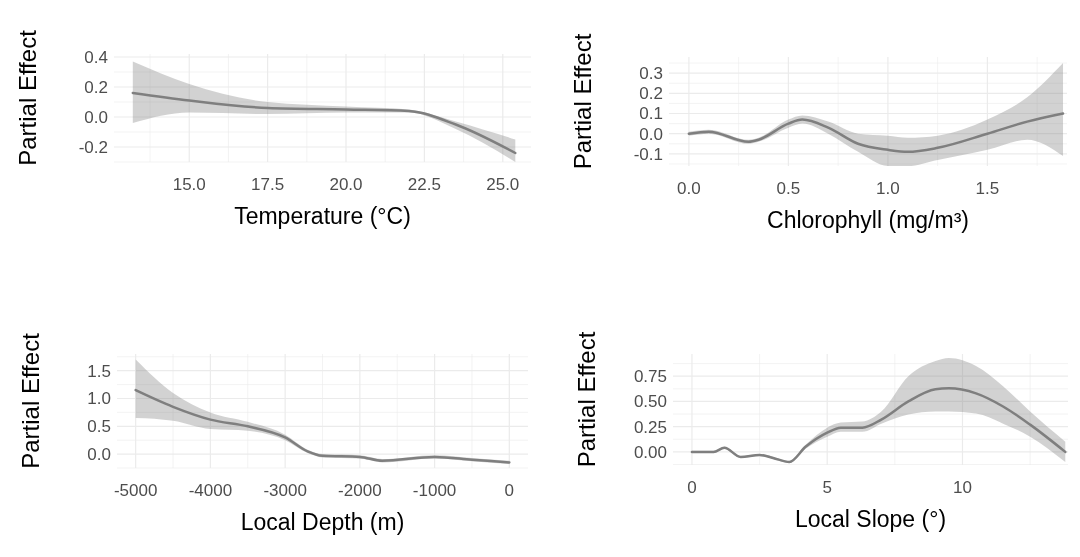  What do you see at coordinates (210, 490) in the screenshot?
I see `x-tick-label: -4000` at bounding box center [210, 490].